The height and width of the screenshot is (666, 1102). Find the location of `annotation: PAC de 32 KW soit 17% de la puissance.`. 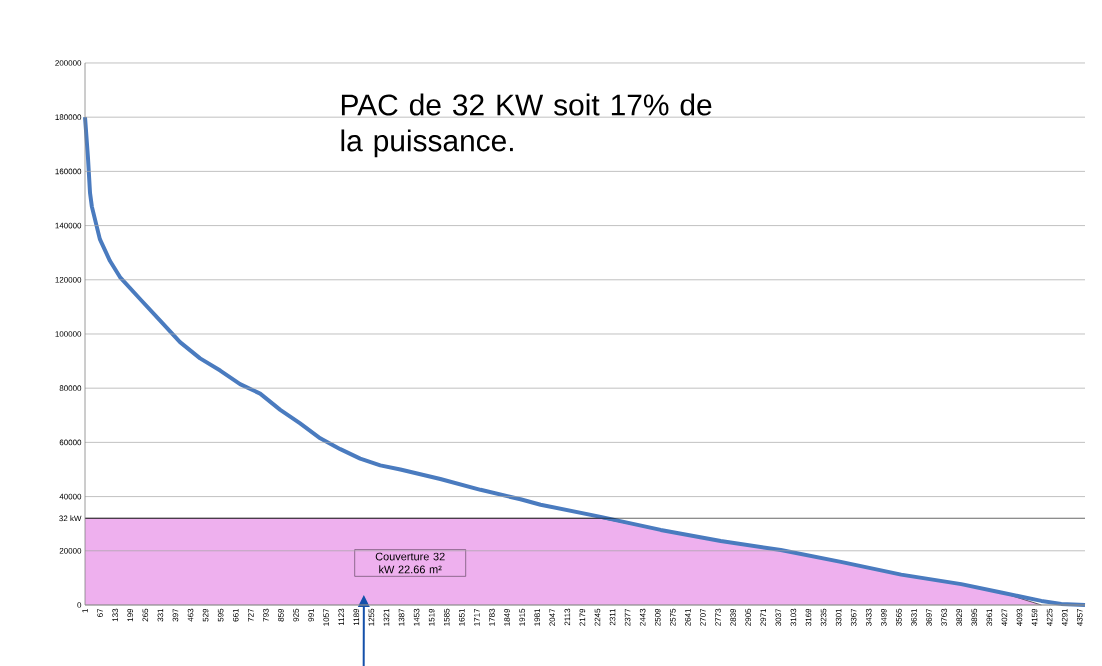

annotation: PAC de 32 KW soit 17% de la puissance. is located at coordinates (526, 125).